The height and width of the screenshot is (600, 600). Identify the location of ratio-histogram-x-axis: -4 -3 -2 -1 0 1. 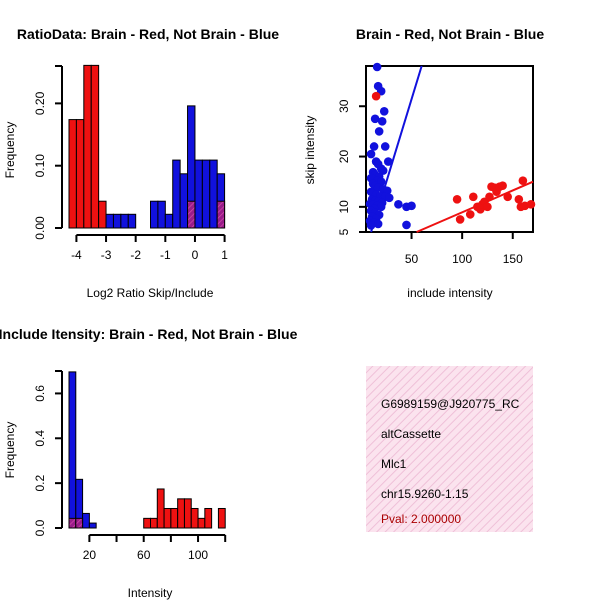
(149, 248).